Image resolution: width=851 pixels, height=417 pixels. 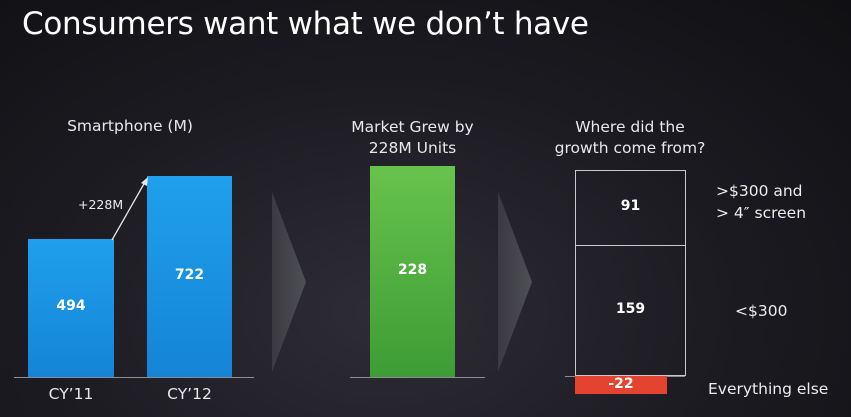 I want to click on segment-everything-else-value: -22, so click(x=621, y=384).